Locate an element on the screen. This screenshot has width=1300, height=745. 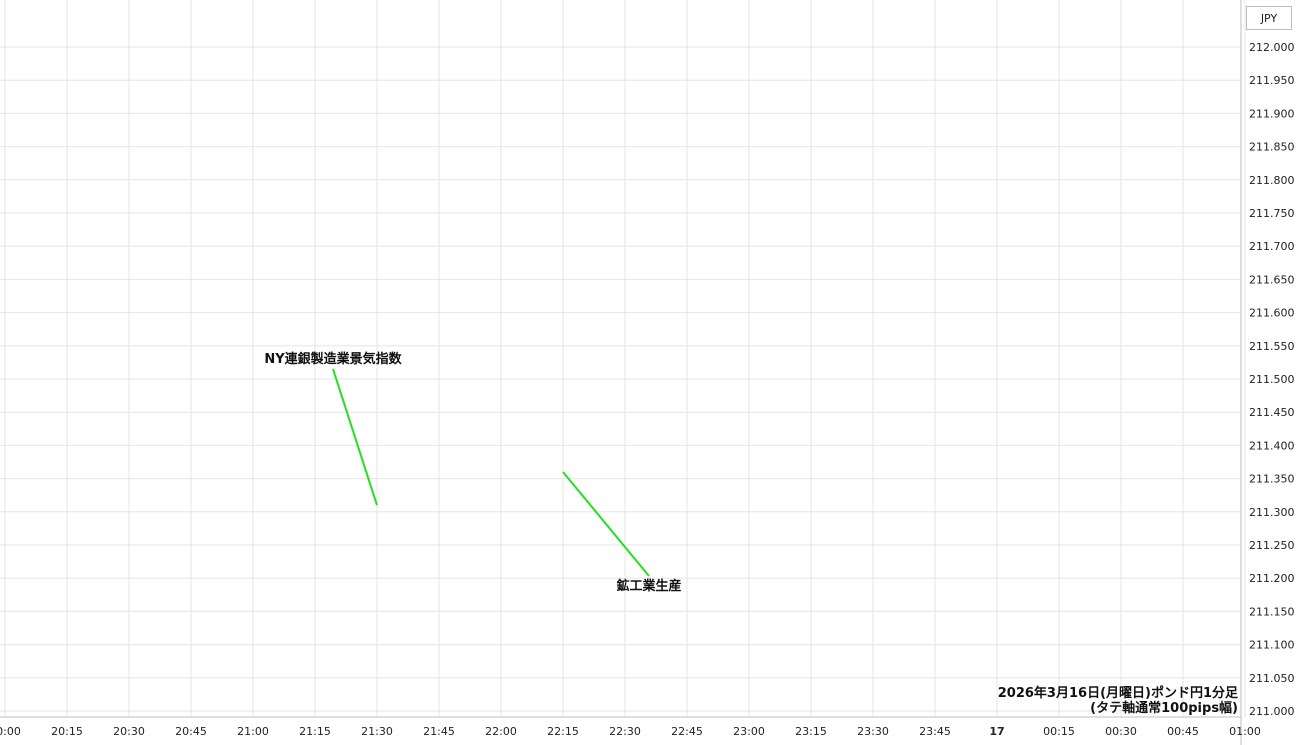
x-tick-label: 22:30 is located at coordinates (625, 731).